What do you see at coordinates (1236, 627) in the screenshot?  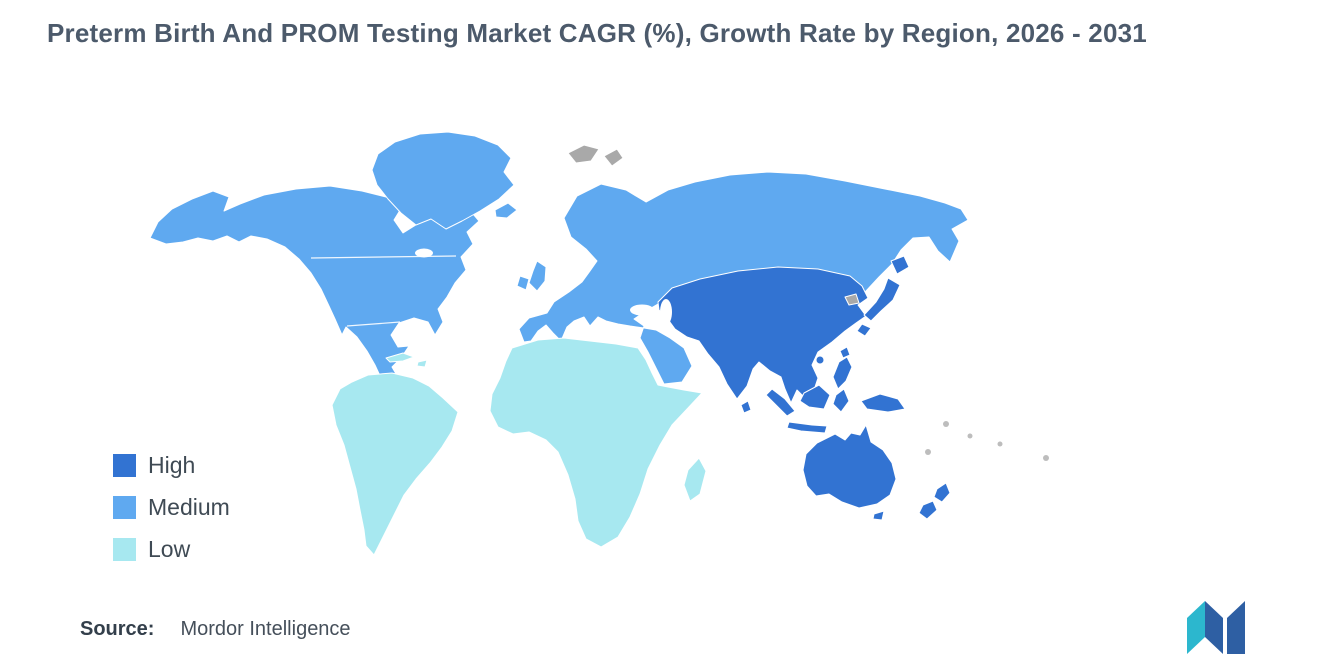 I see `logo-shape-right` at bounding box center [1236, 627].